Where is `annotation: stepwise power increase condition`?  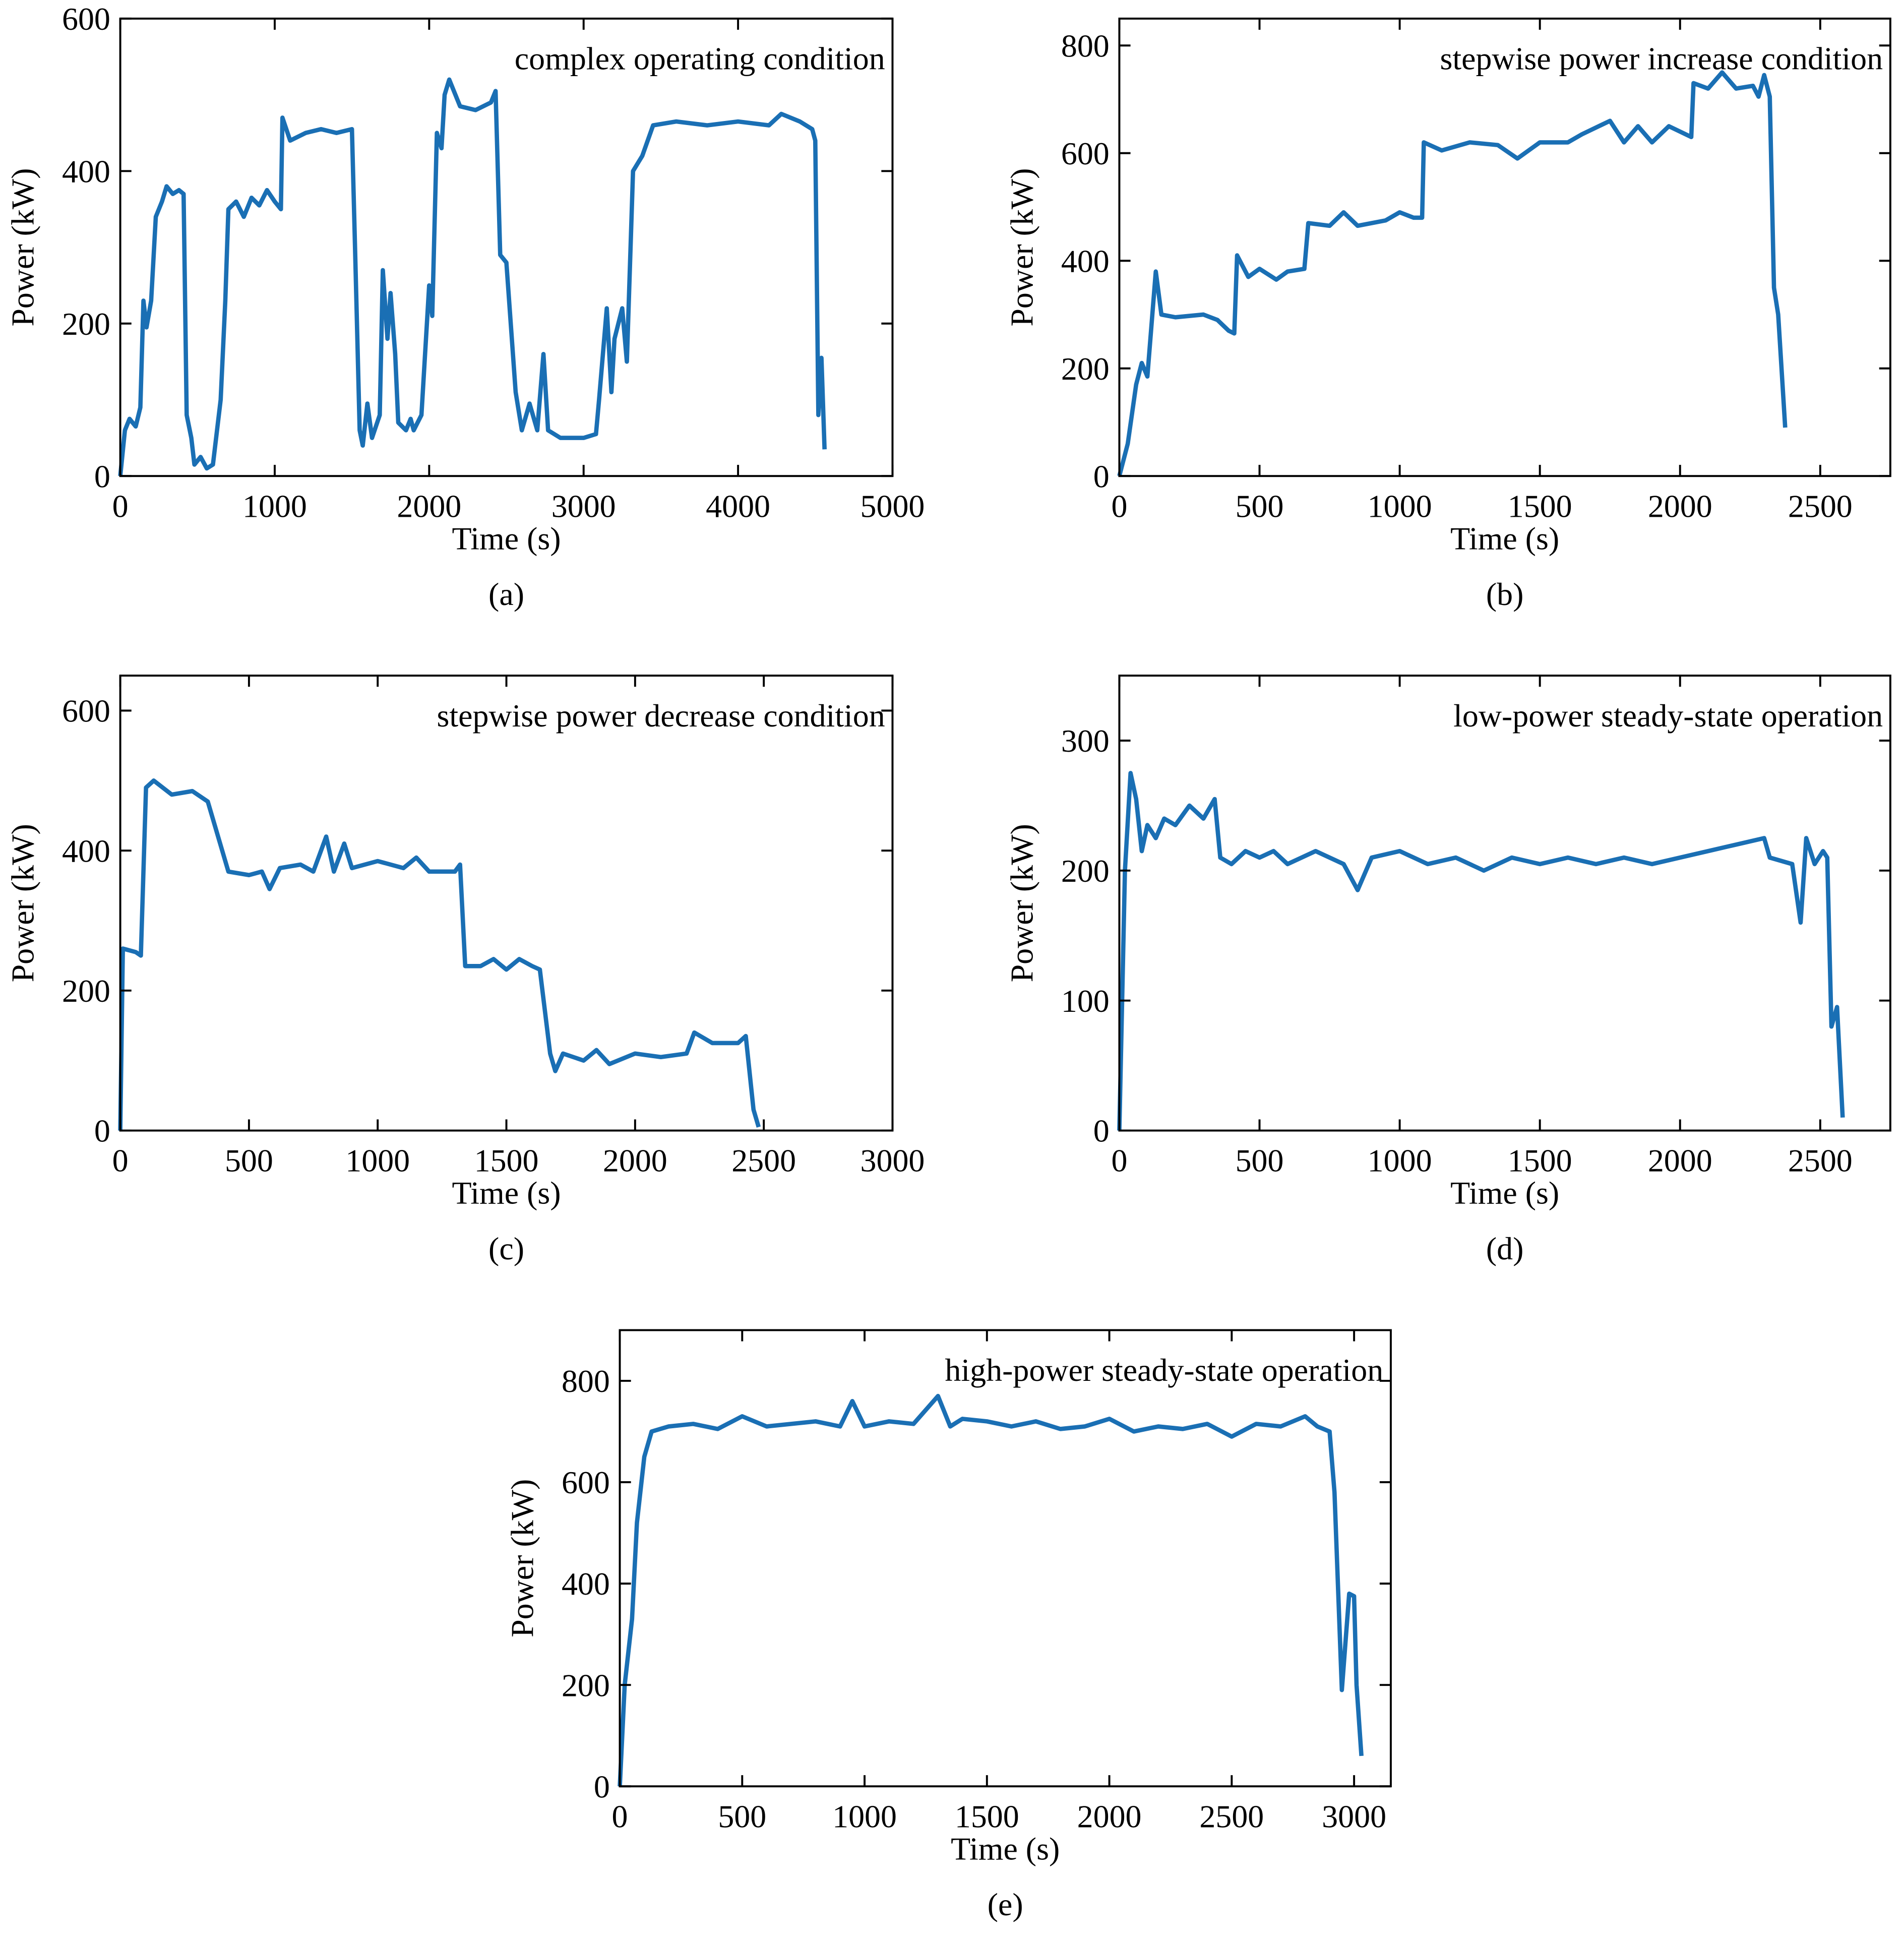
annotation: stepwise power increase condition is located at coordinates (1661, 59).